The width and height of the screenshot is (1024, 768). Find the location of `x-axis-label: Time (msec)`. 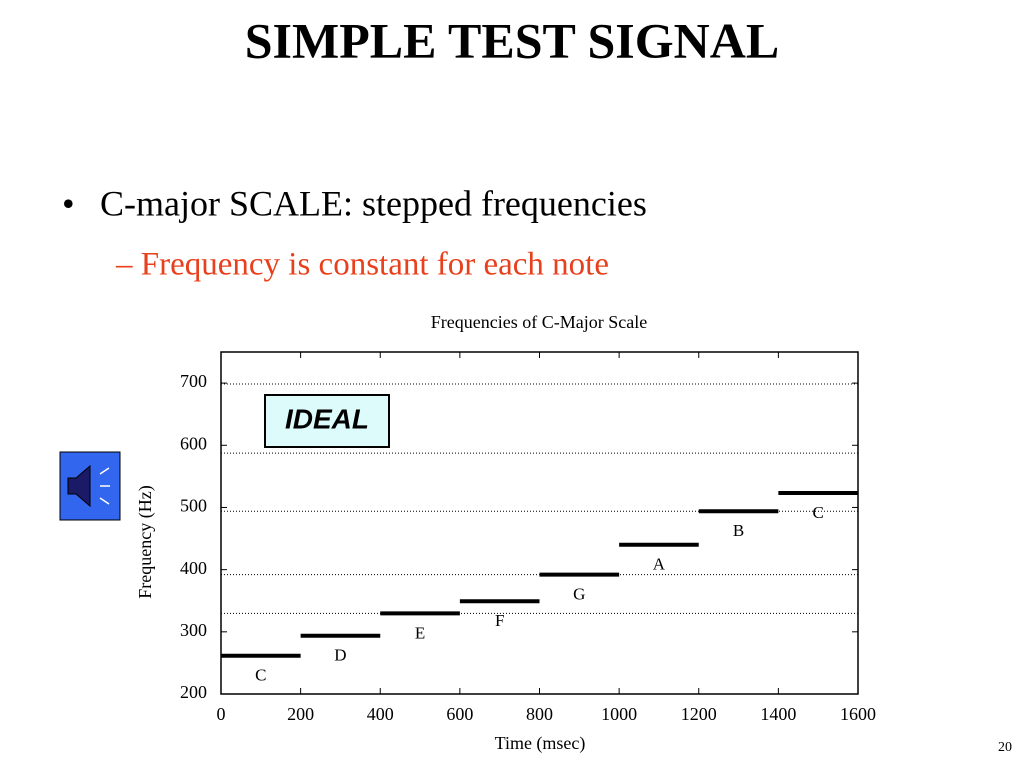

x-axis-label: Time (msec) is located at coordinates (540, 743).